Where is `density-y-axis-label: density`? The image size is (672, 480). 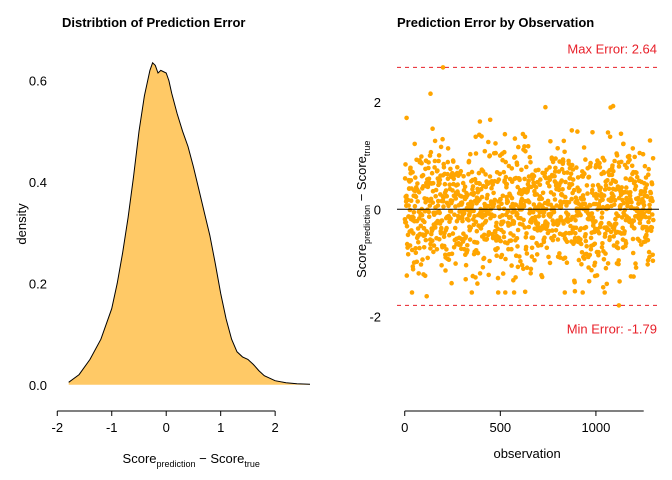 density-y-axis-label: density is located at coordinates (21, 224).